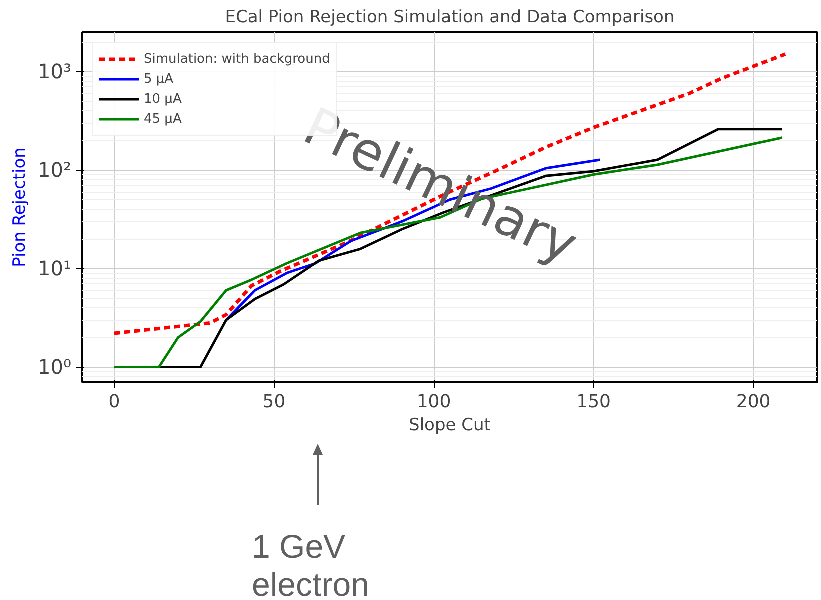  I want to click on y-axis-title: Pion Rejection, so click(20, 208).